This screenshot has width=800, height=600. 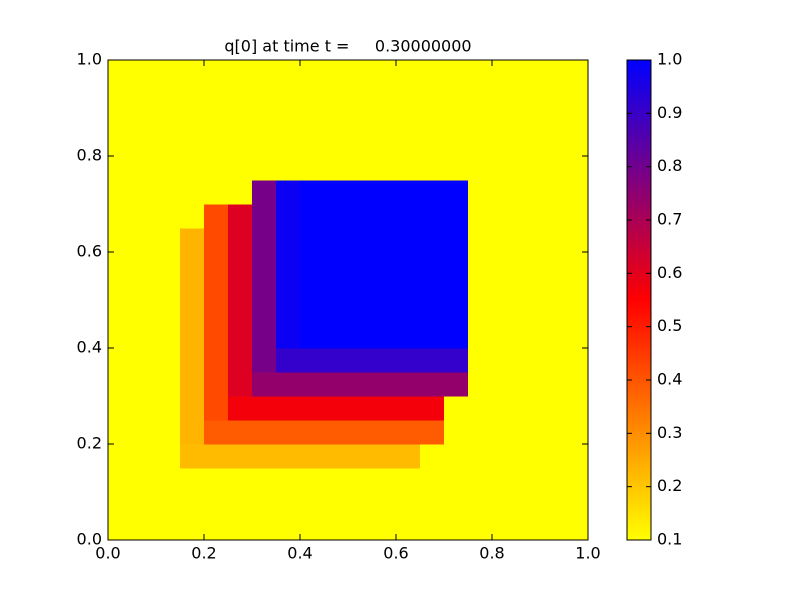 I want to click on y-tick-label: 0.6, so click(x=89, y=251).